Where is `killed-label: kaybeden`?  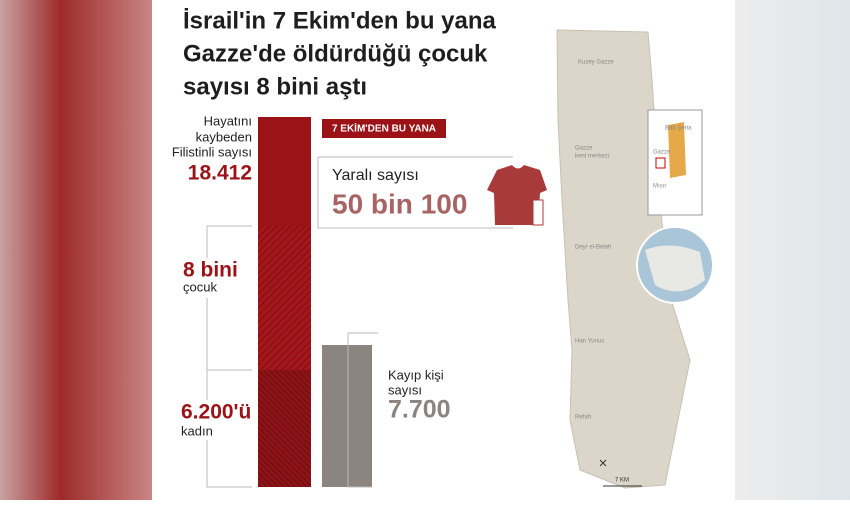 killed-label: kaybeden is located at coordinates (224, 136).